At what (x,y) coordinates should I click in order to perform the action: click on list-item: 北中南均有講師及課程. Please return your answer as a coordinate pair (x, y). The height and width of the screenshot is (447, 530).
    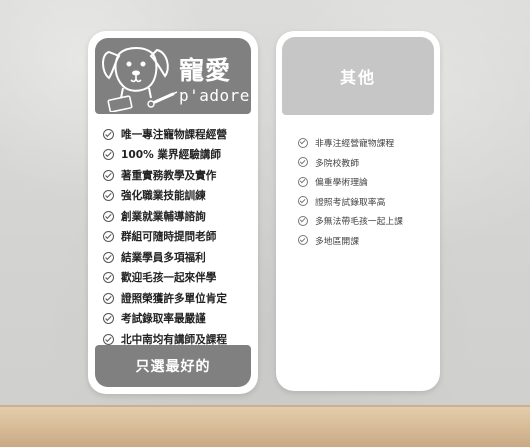
    Looking at the image, I should click on (165, 339).